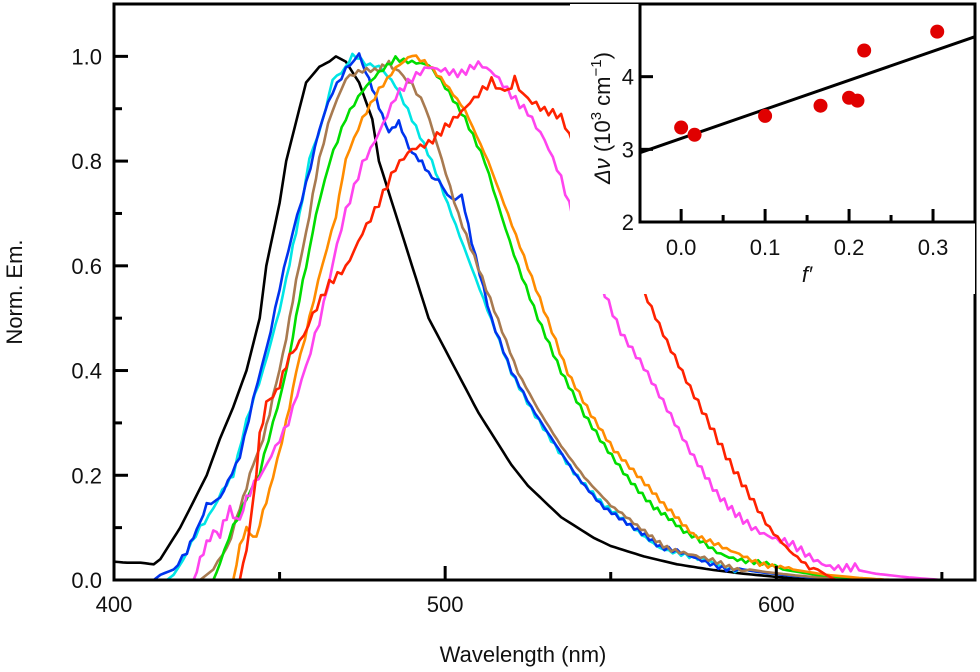  What do you see at coordinates (445, 604) in the screenshot?
I see `x-tick-label: 500` at bounding box center [445, 604].